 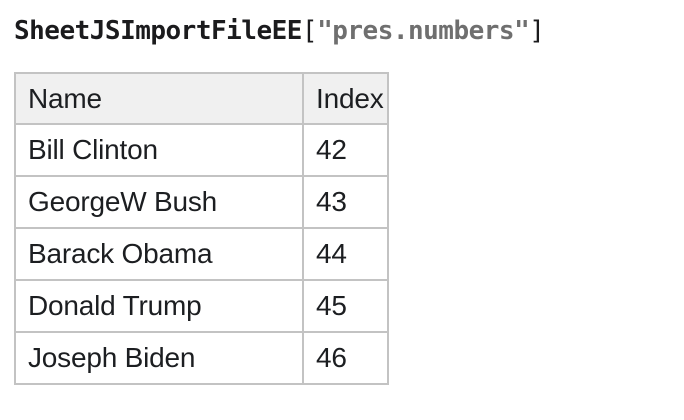 What do you see at coordinates (159, 254) in the screenshot?
I see `cell-name: Barack Obama` at bounding box center [159, 254].